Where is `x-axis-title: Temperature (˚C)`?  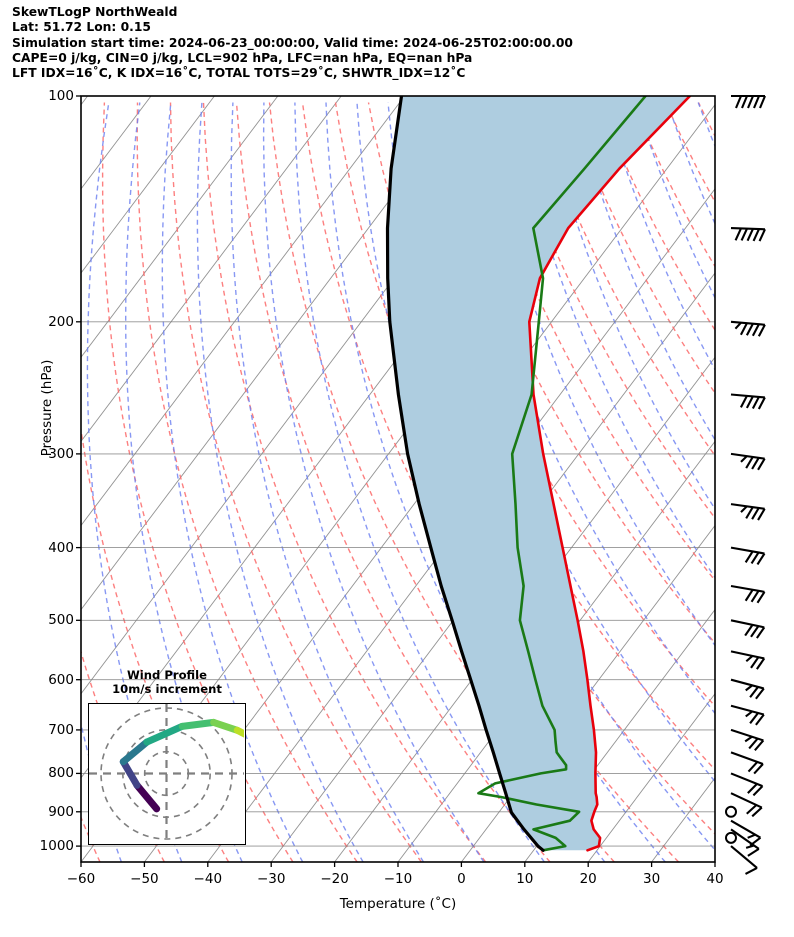
x-axis-title: Temperature (˚C) is located at coordinates (398, 904).